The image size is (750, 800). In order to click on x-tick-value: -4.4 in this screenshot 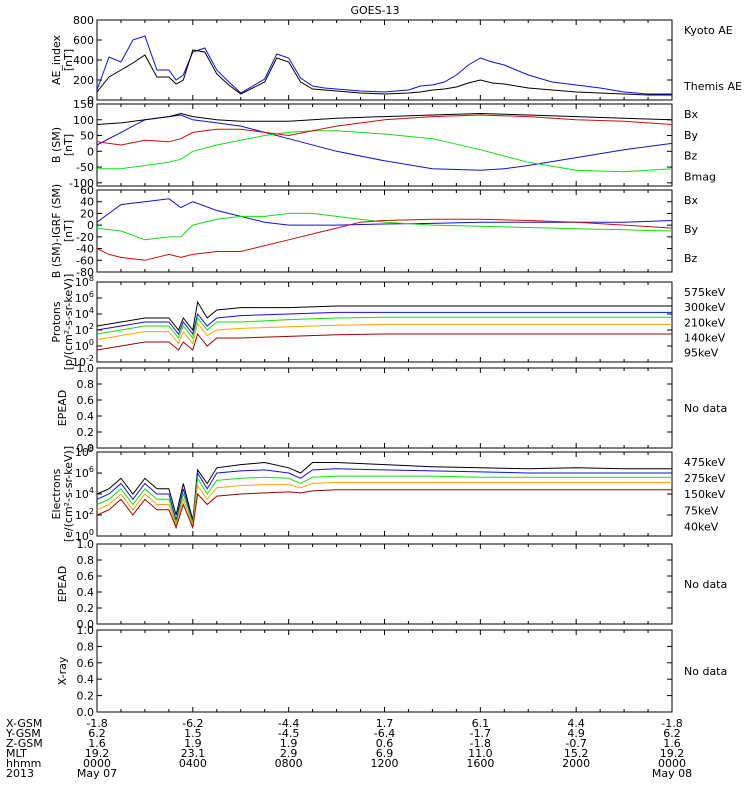, I will do `click(288, 723)`.